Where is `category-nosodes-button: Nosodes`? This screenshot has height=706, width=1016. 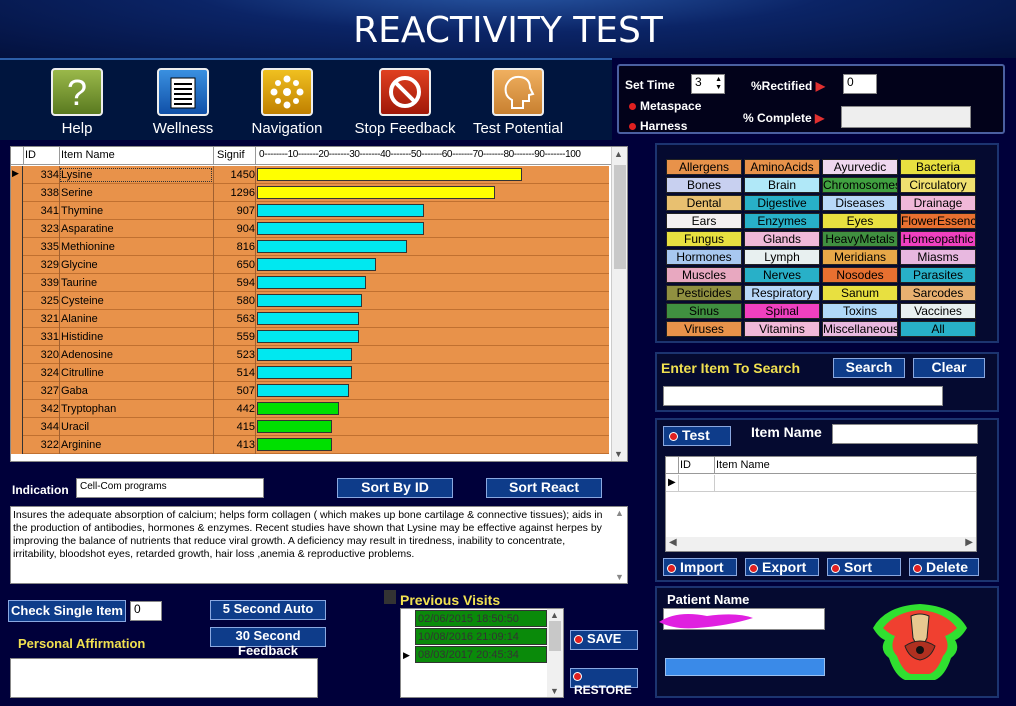 category-nosodes-button: Nosodes is located at coordinates (860, 275).